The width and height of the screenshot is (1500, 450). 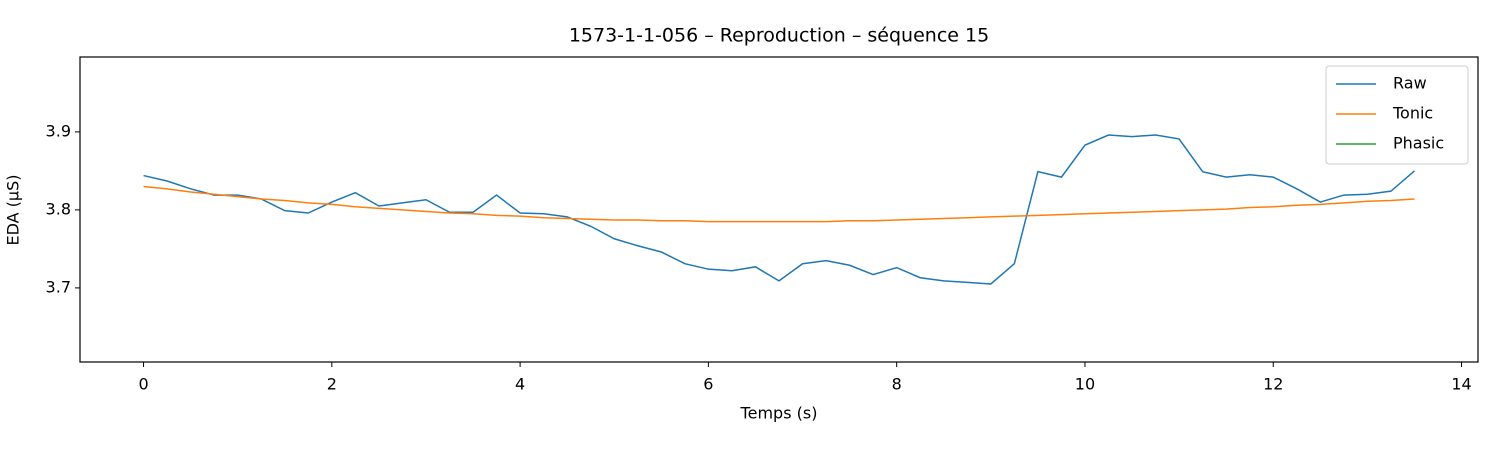 I want to click on legend-label: Tonic, so click(x=1412, y=113).